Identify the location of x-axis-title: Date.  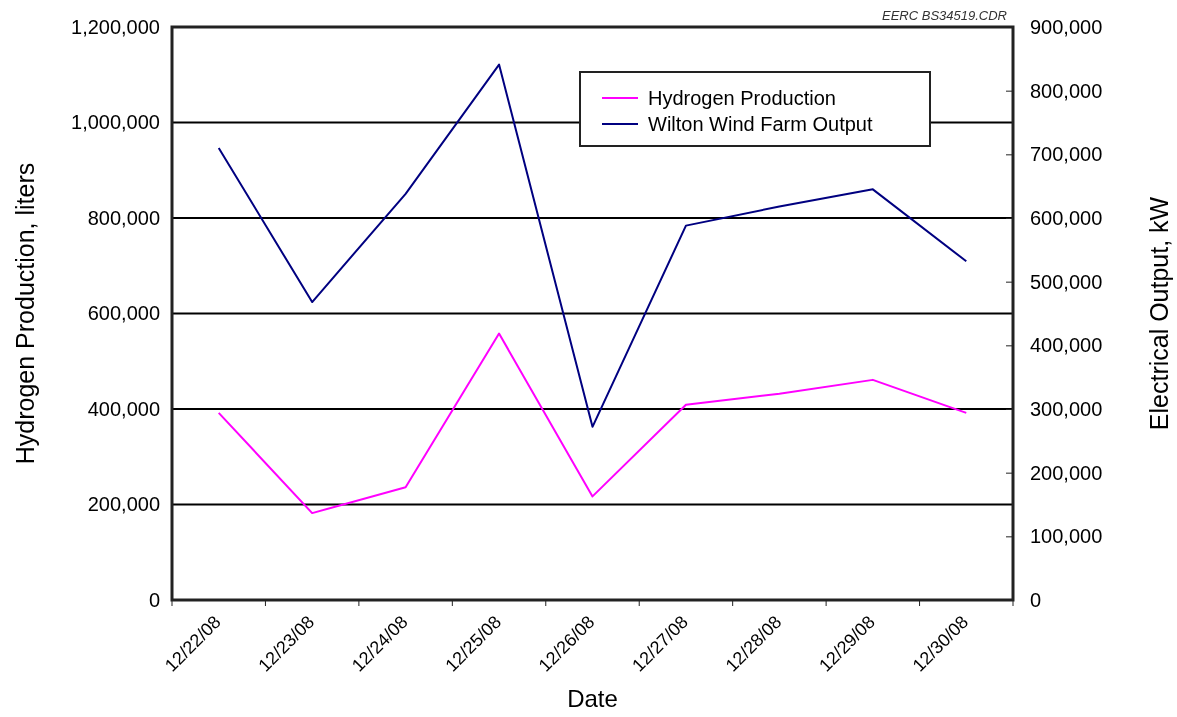
(592, 698).